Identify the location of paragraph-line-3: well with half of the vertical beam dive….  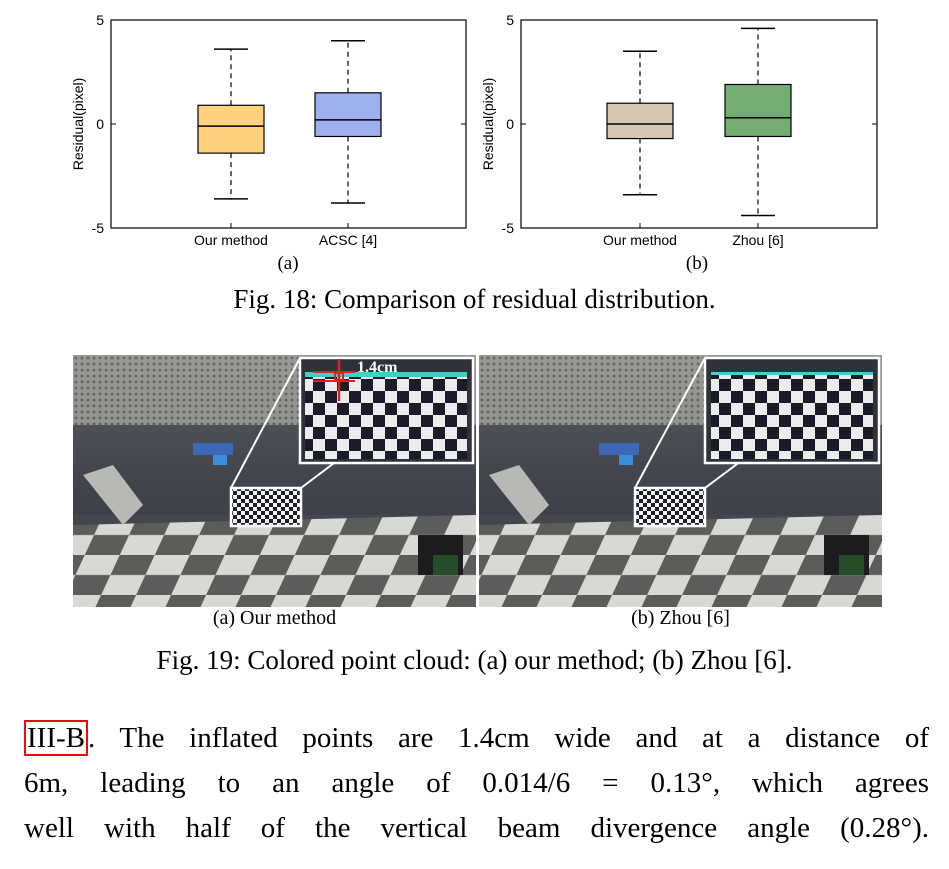
(476, 828).